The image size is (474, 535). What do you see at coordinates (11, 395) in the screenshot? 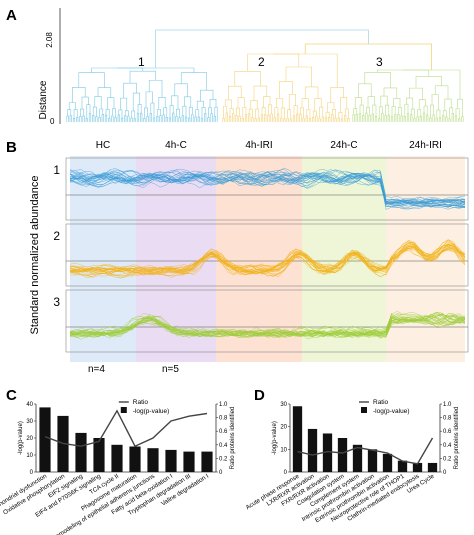
I see `panel-c-label: C` at bounding box center [11, 395].